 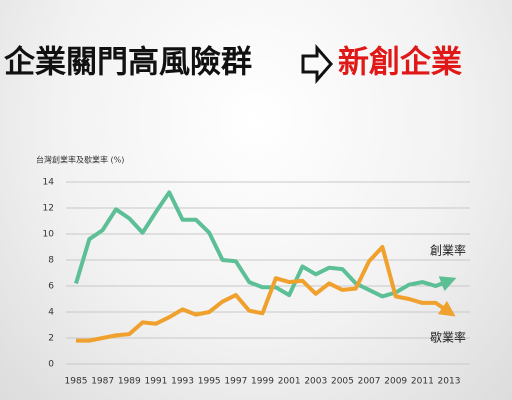 I want to click on y-tick-label: 0, so click(x=51, y=365).